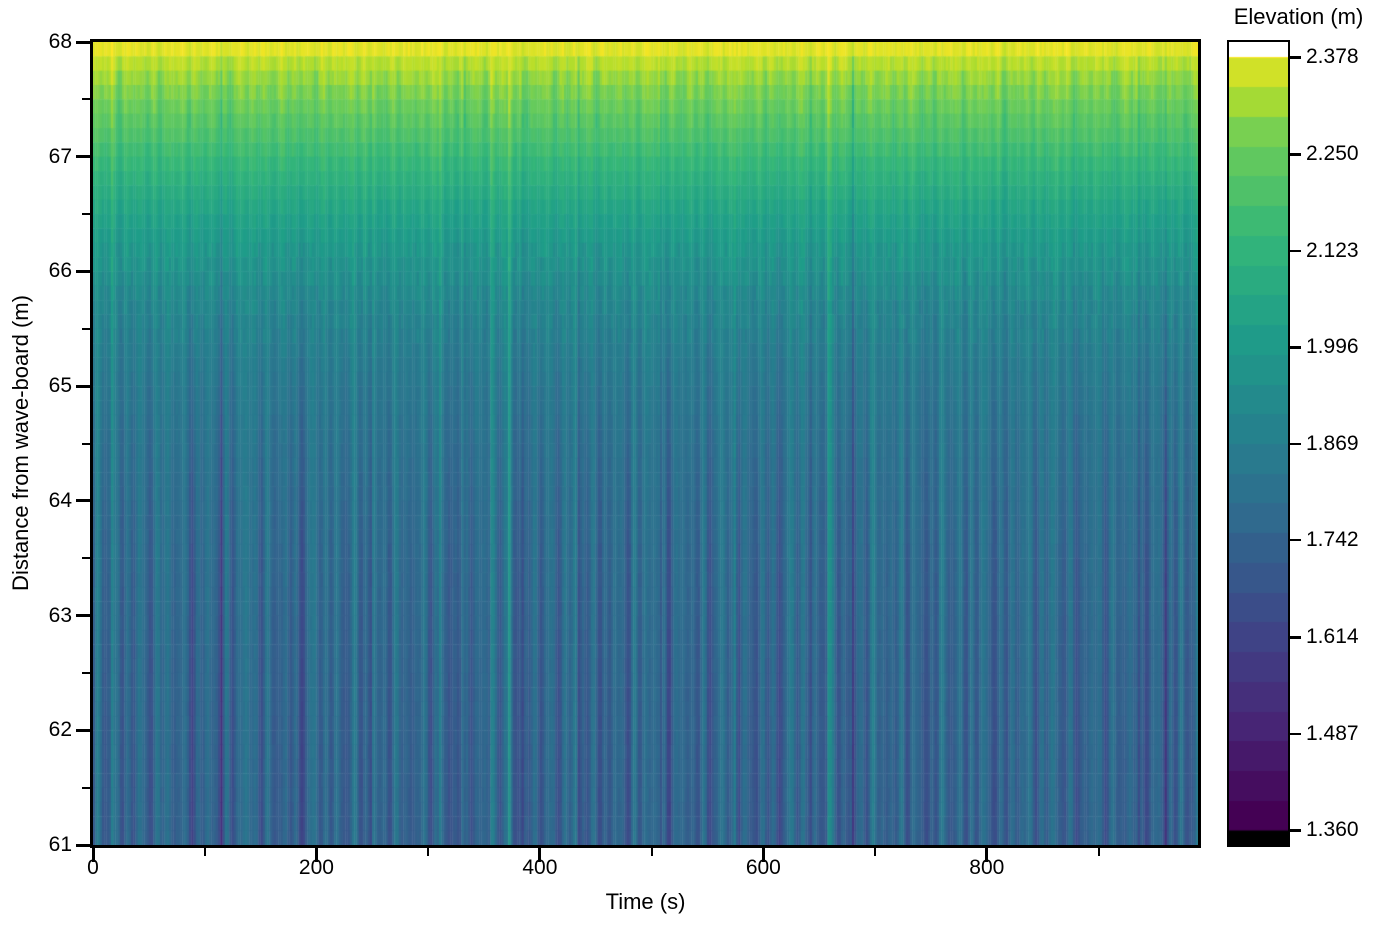 This screenshot has height=925, width=1379. Describe the element at coordinates (60, 156) in the screenshot. I see `y-tick-label: 67` at that location.